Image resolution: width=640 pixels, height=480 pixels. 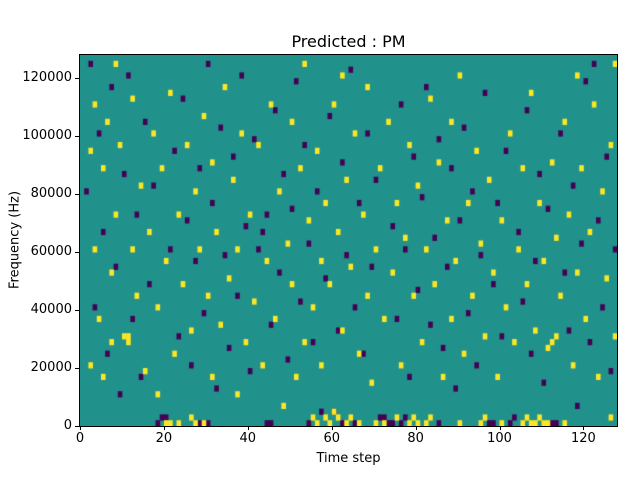 What do you see at coordinates (51, 252) in the screenshot?
I see `y-tick-label: 60000` at bounding box center [51, 252].